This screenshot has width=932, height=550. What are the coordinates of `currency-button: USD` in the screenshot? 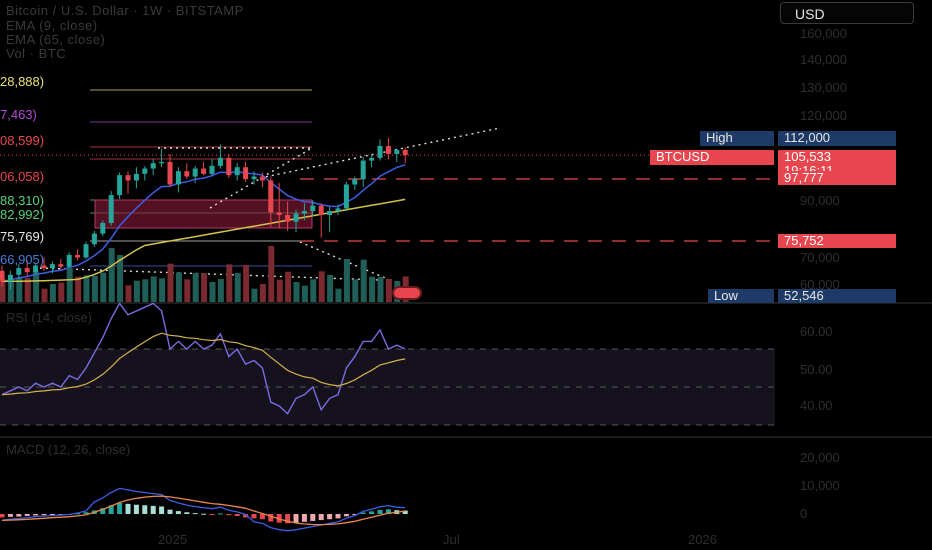 It's located at (847, 13).